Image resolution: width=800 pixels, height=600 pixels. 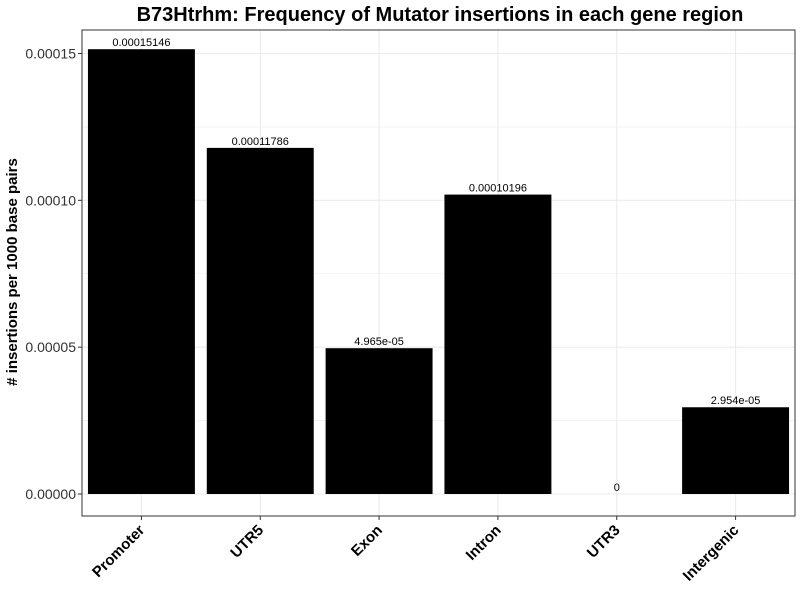 I want to click on y-axis-ticks: 0.00000 0.00005 0.00010 0.00015, so click(x=53, y=273).